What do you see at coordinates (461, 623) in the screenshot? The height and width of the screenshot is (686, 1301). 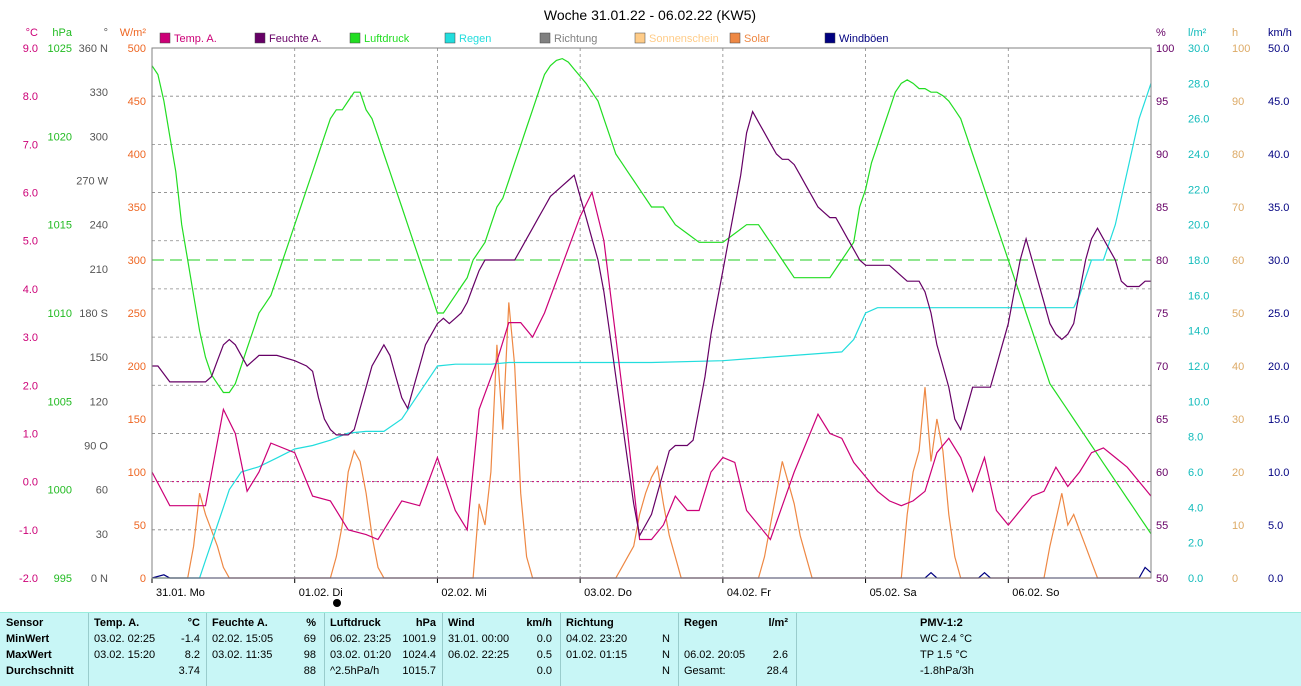 I see `wind-header: Wind` at bounding box center [461, 623].